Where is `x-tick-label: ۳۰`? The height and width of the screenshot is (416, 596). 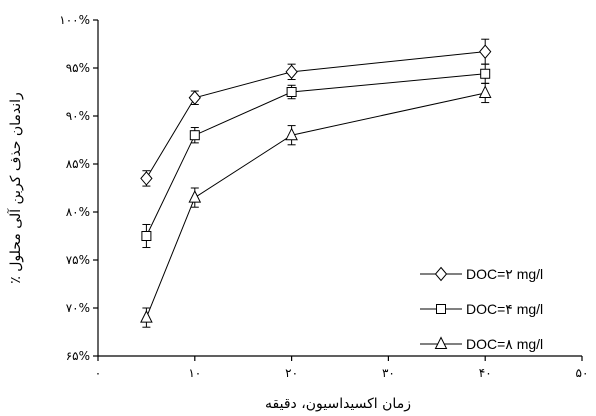 x-tick-label: ۳۰ is located at coordinates (388, 373).